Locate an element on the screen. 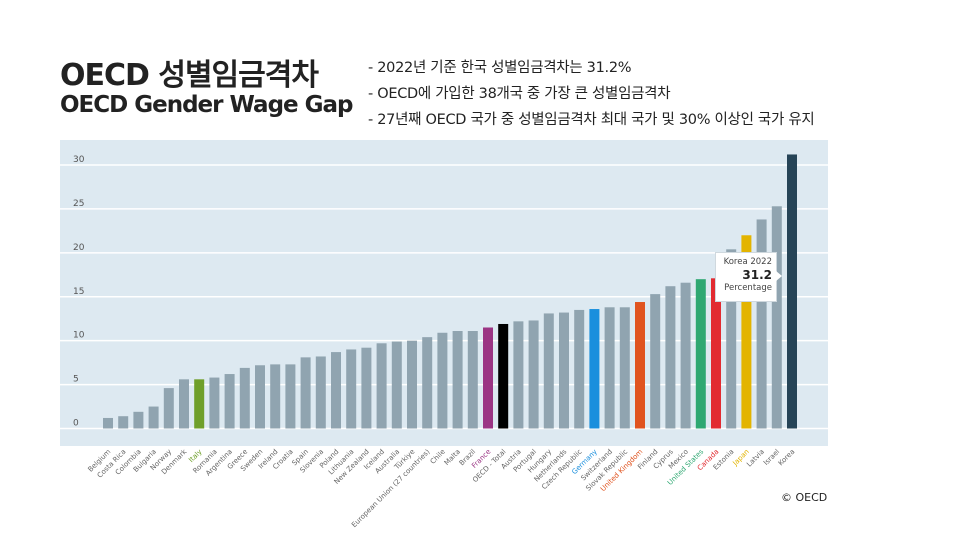 The width and height of the screenshot is (960, 540). tooltip-value: 31.2 is located at coordinates (757, 275).